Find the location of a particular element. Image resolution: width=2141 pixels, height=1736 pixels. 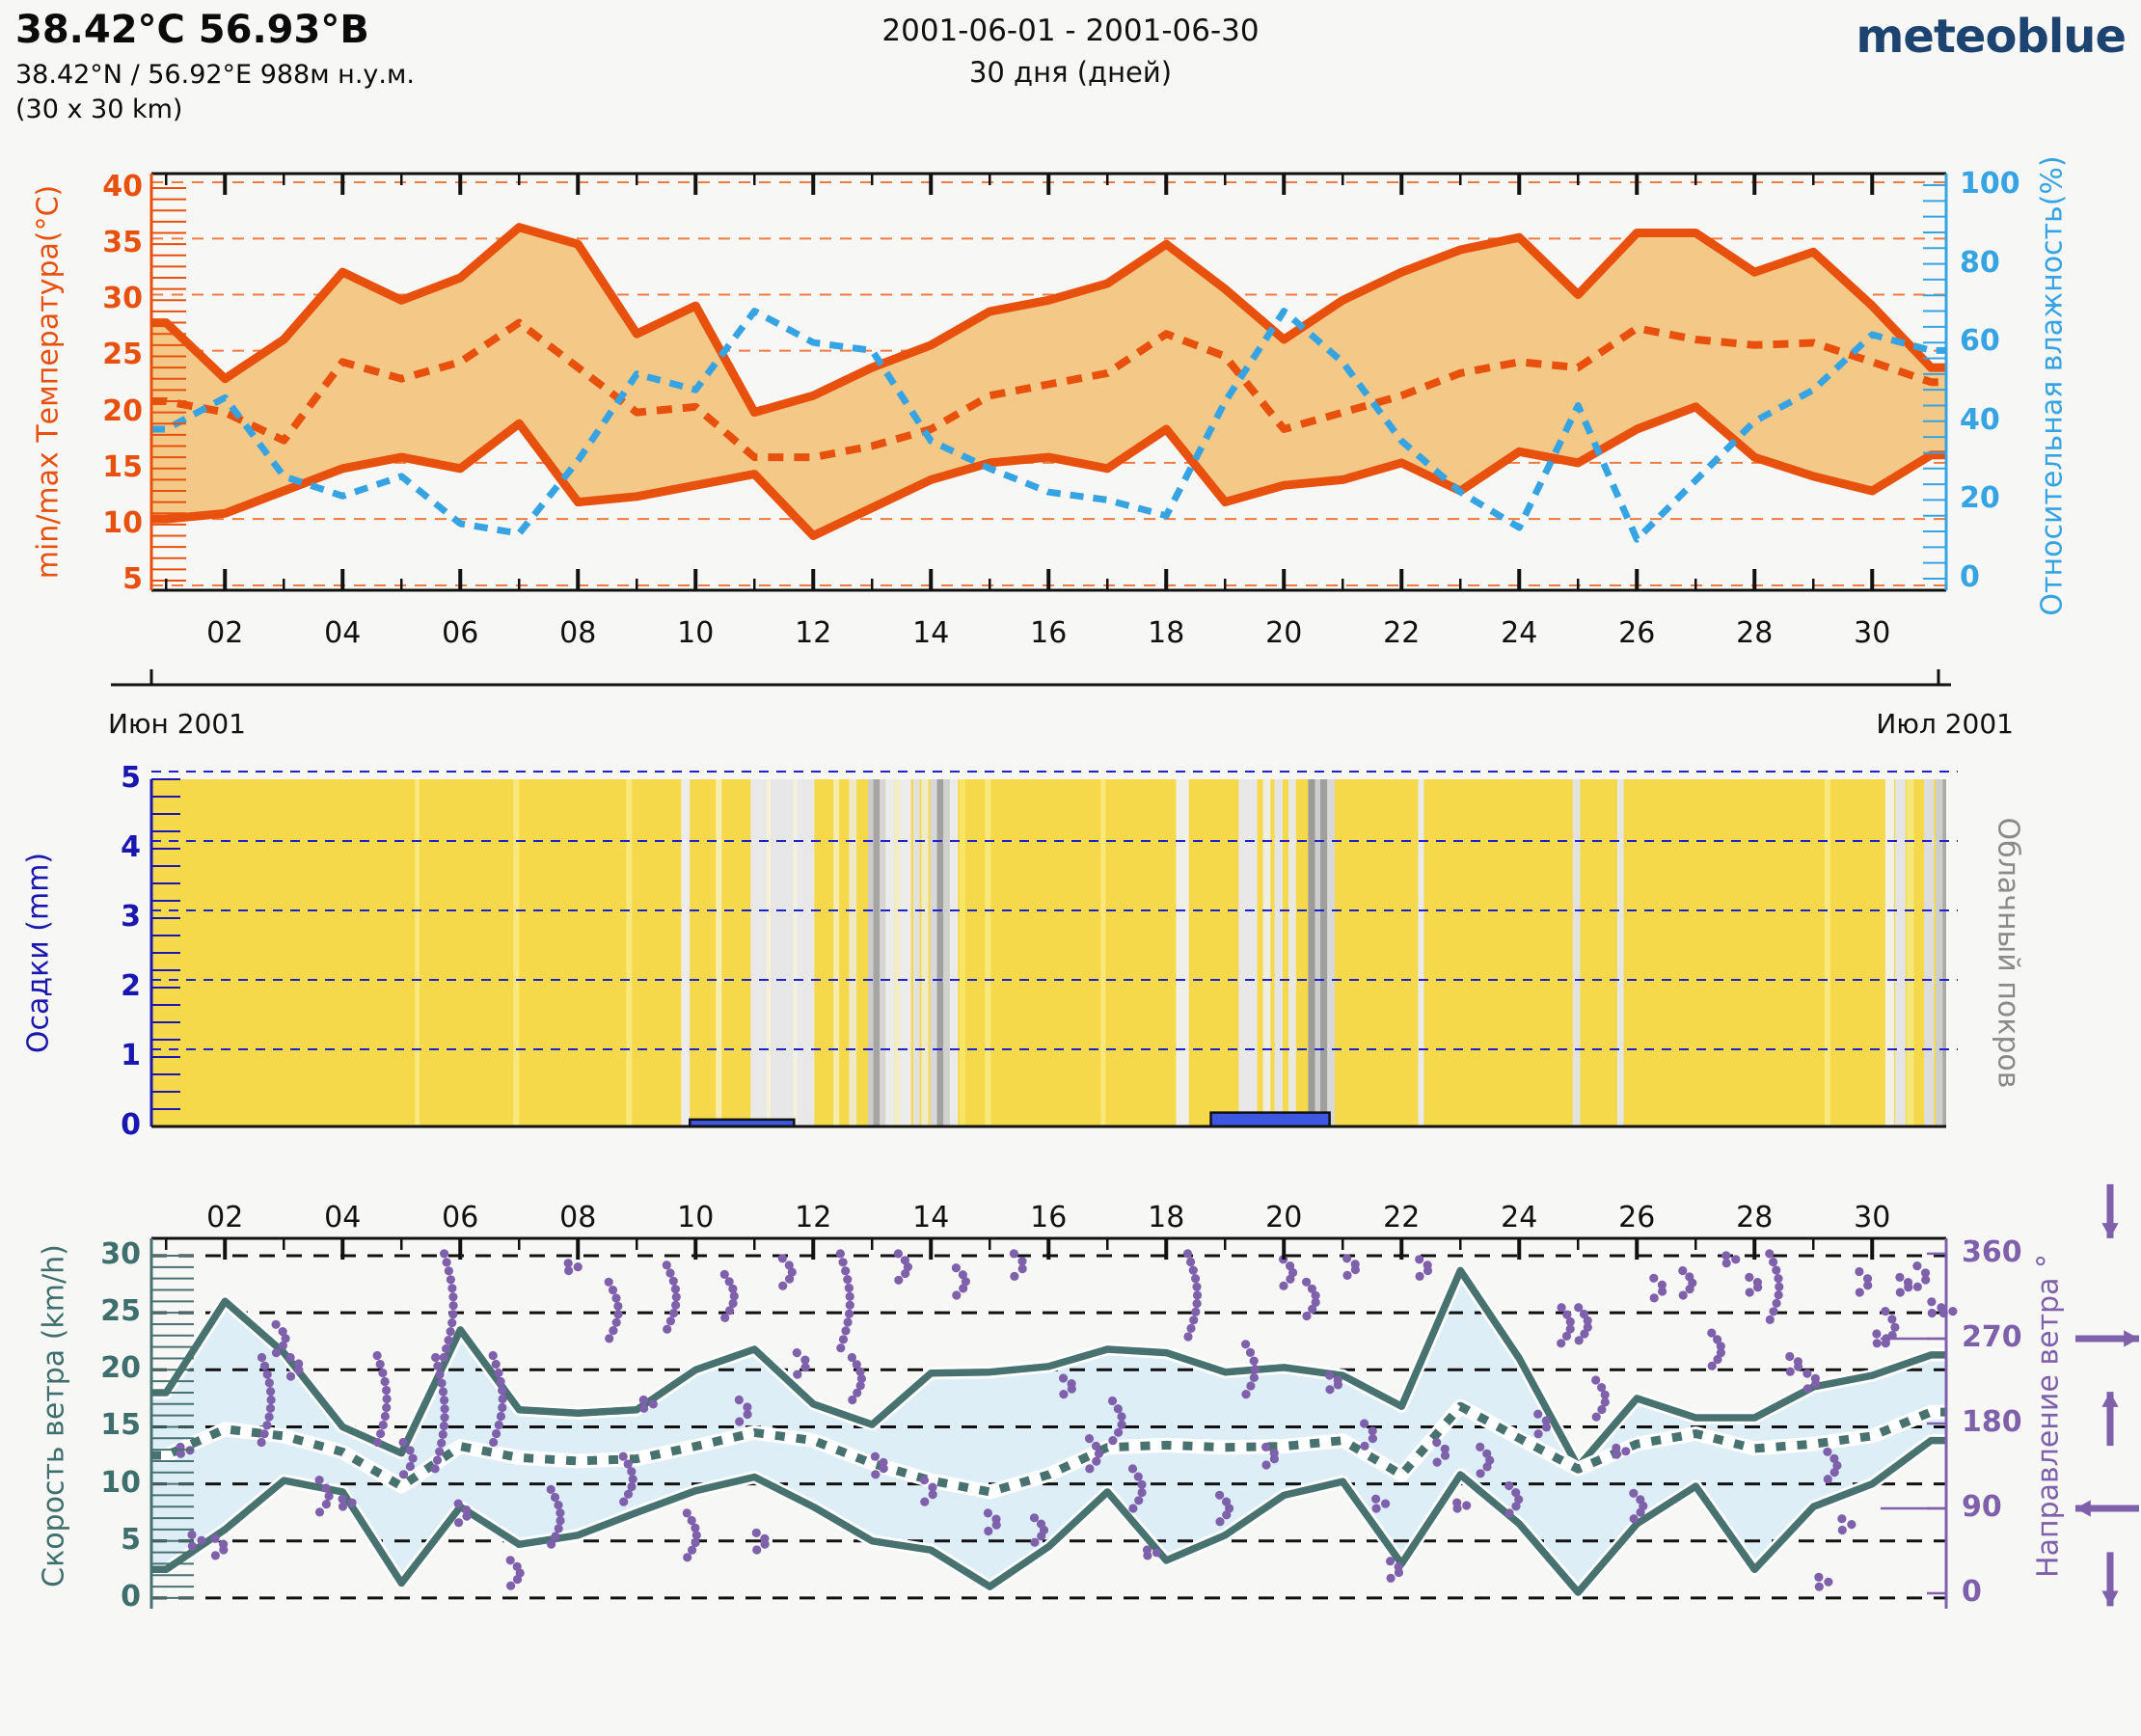

precip-tick-label: 5 is located at coordinates (131, 778).